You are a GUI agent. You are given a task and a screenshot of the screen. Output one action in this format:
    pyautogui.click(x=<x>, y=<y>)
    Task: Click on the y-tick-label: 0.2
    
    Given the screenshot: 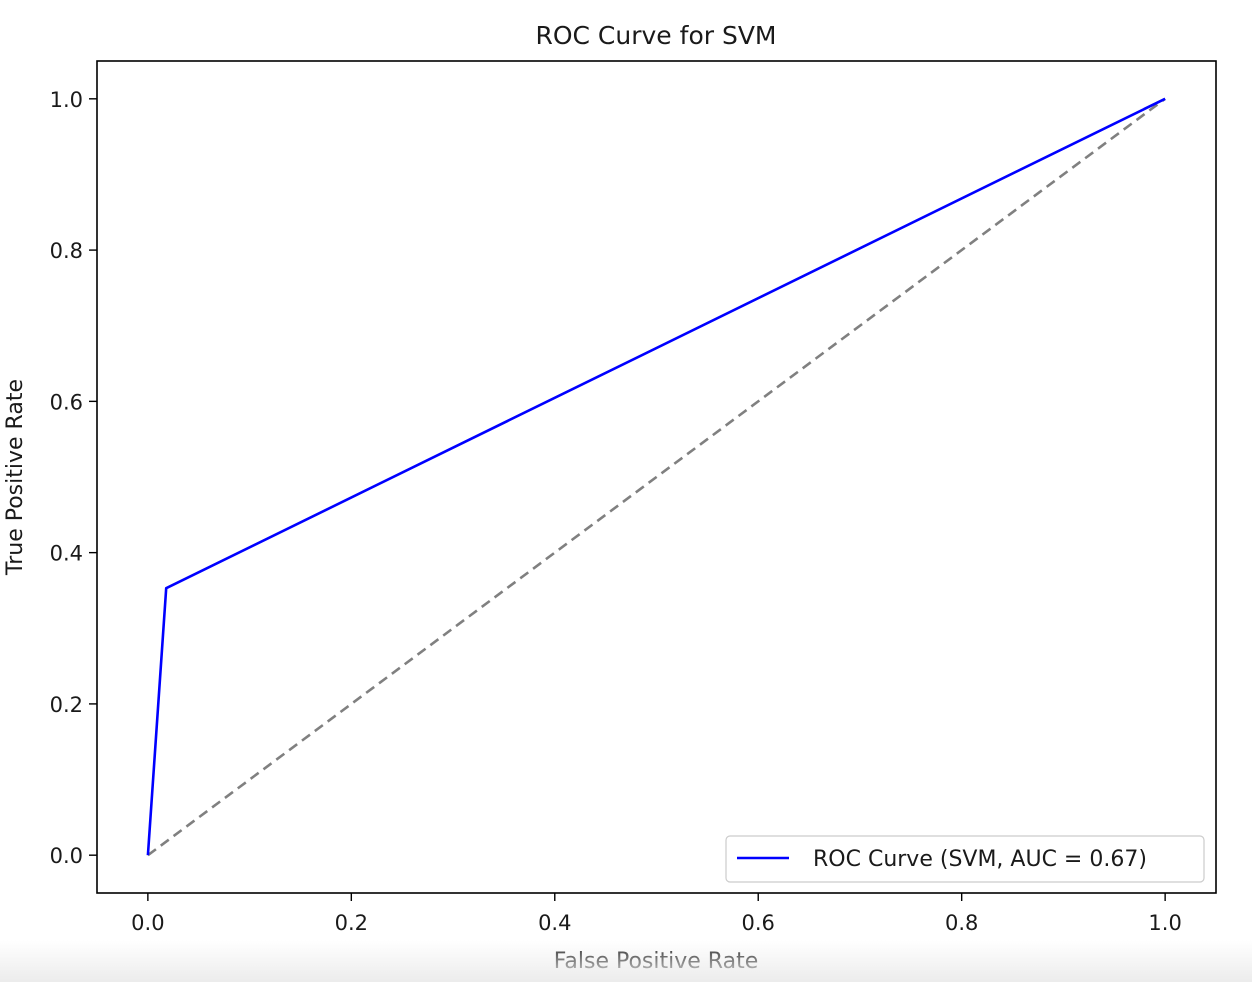 What is the action you would take?
    pyautogui.click(x=66, y=705)
    